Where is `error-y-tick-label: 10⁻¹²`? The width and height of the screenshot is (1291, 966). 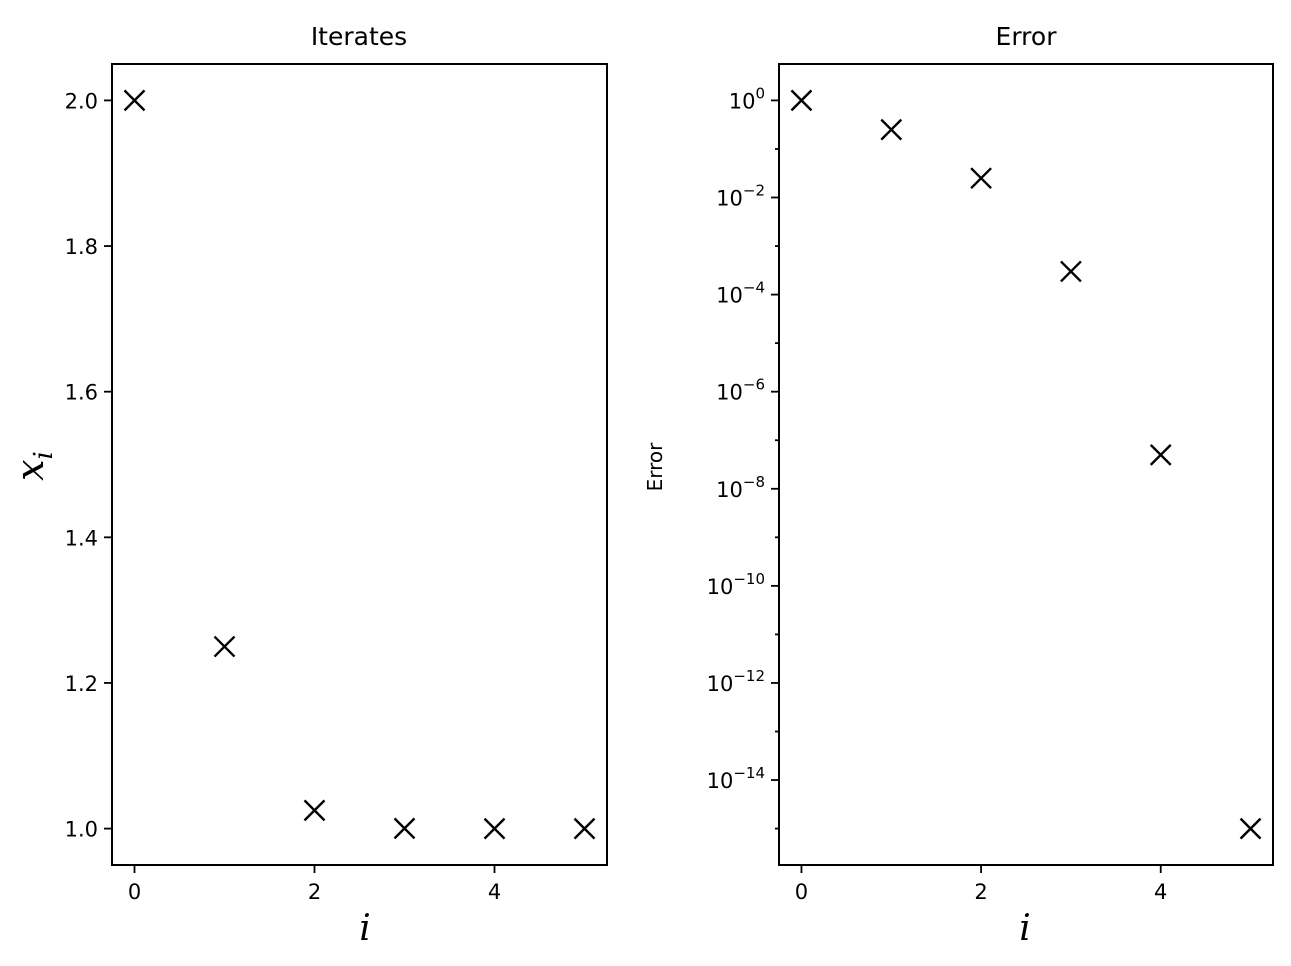
error-y-tick-label: 10⁻¹² is located at coordinates (736, 681).